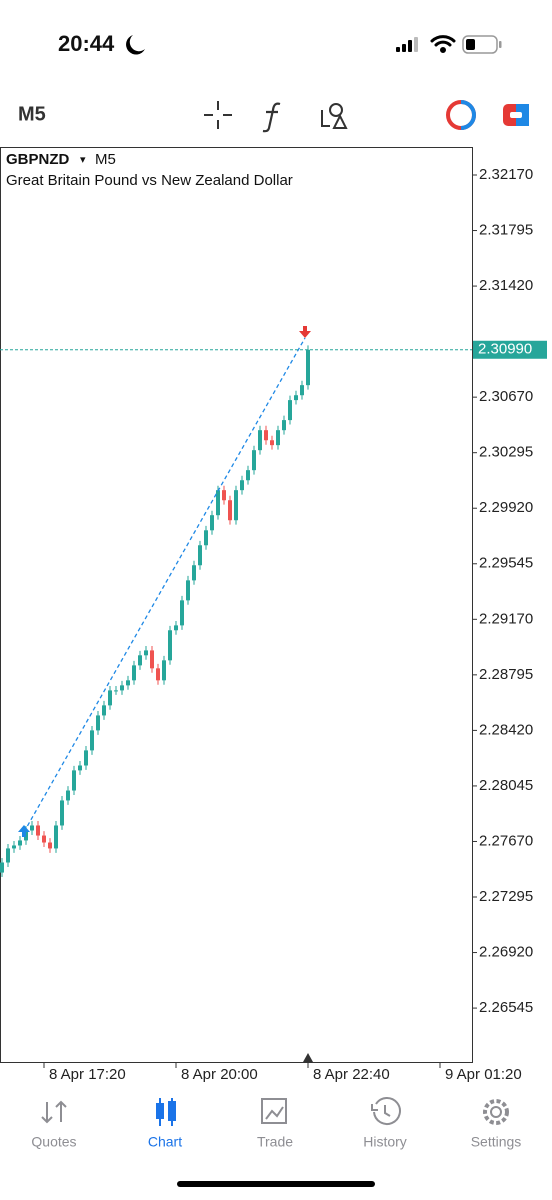 The image size is (552, 1200). I want to click on y-tick-label: 2.29170, so click(506, 618).